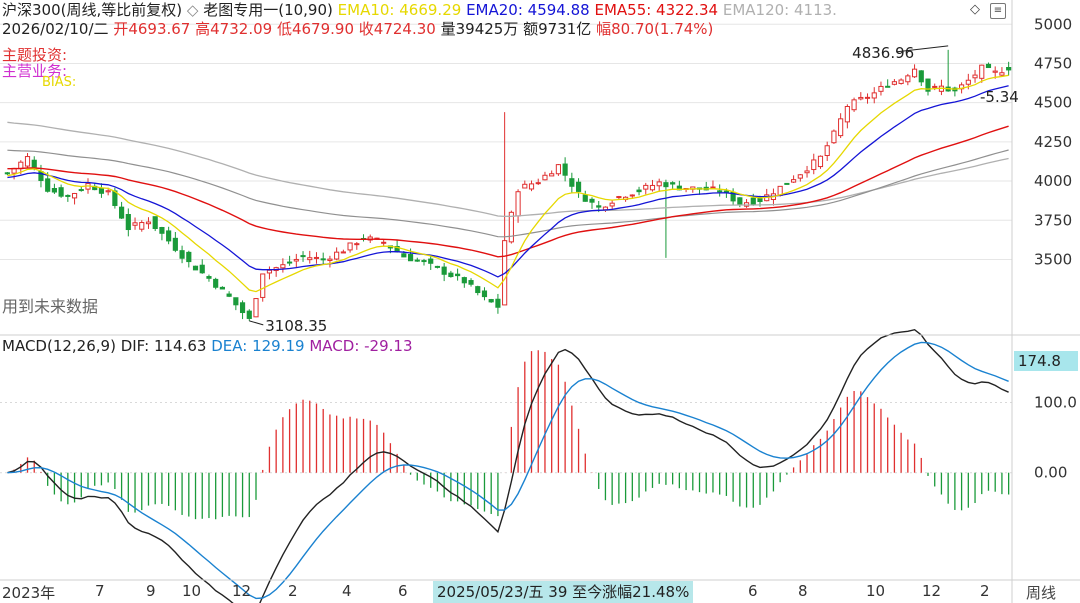  I want to click on macd-gridlines: 100.0 0.00, so click(538, 438).